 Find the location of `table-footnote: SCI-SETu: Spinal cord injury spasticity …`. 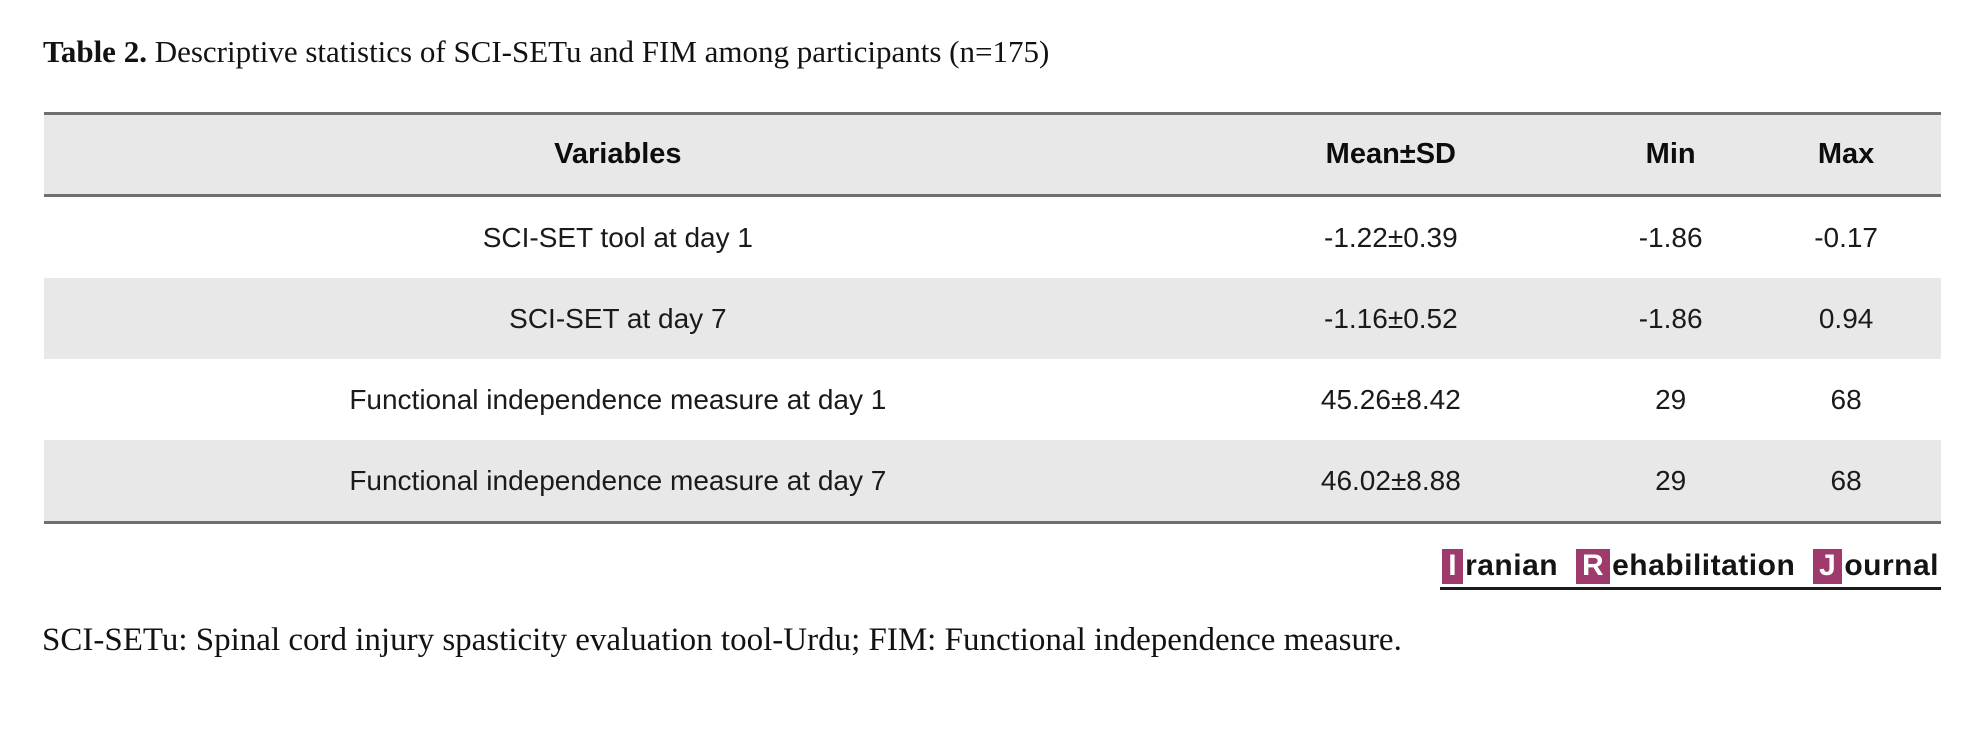

table-footnote: SCI-SETu: Spinal cord injury spasticity … is located at coordinates (722, 640).